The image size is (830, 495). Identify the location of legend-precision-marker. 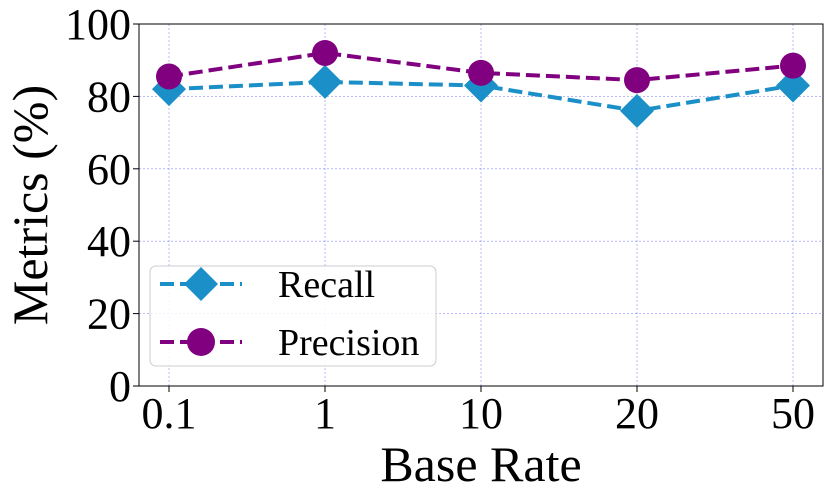
(201, 342).